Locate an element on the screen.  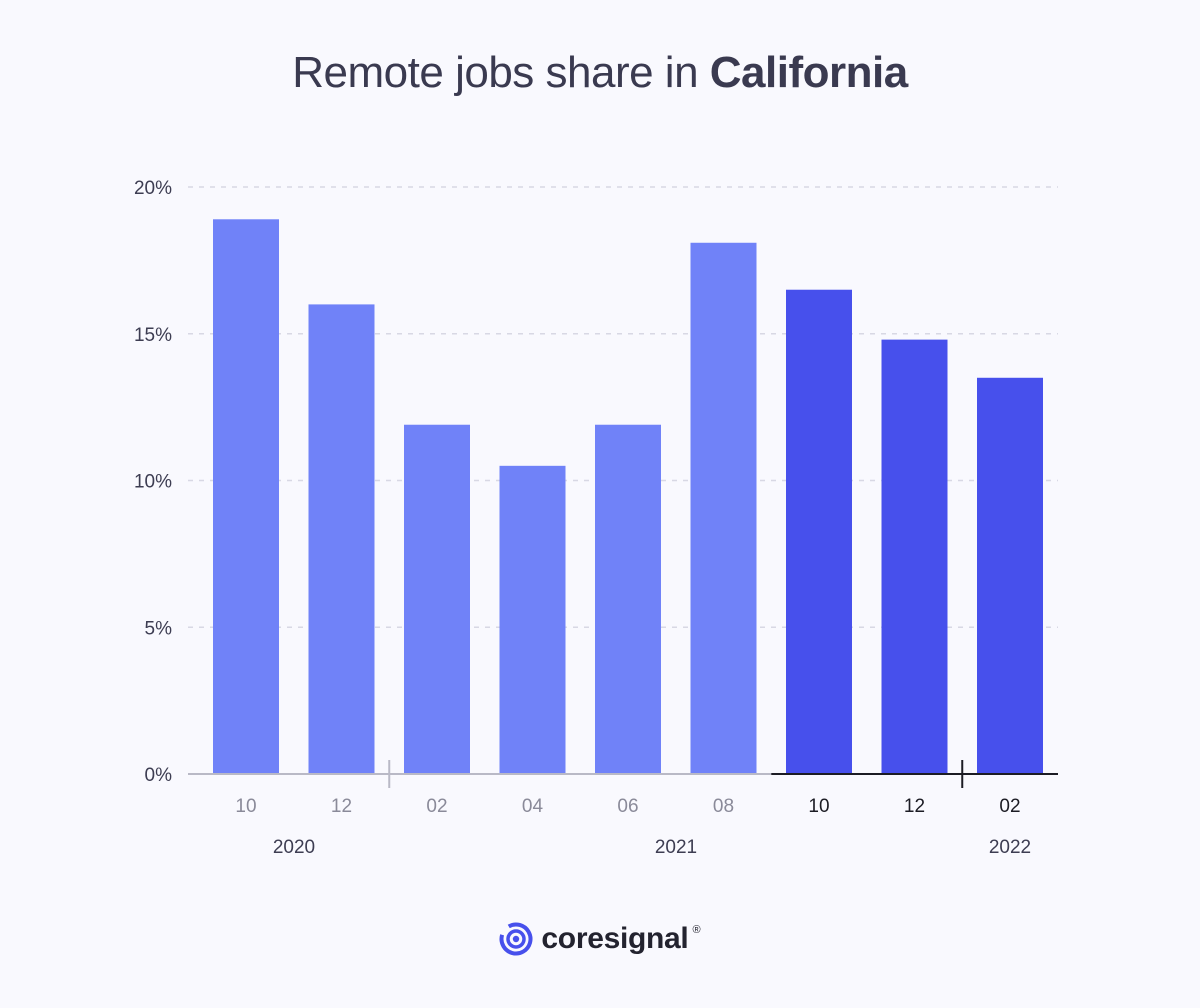
chart-title: Remote jobs share in California is located at coordinates (600, 73).